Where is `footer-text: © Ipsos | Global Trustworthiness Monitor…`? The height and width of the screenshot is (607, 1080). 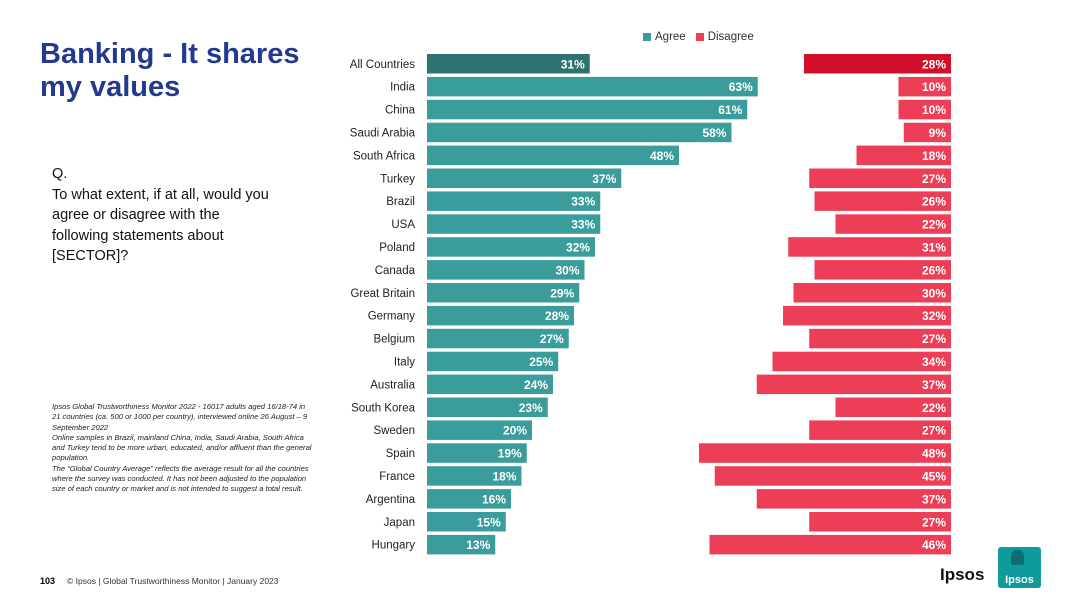 footer-text: © Ipsos | Global Trustworthiness Monitor… is located at coordinates (173, 581).